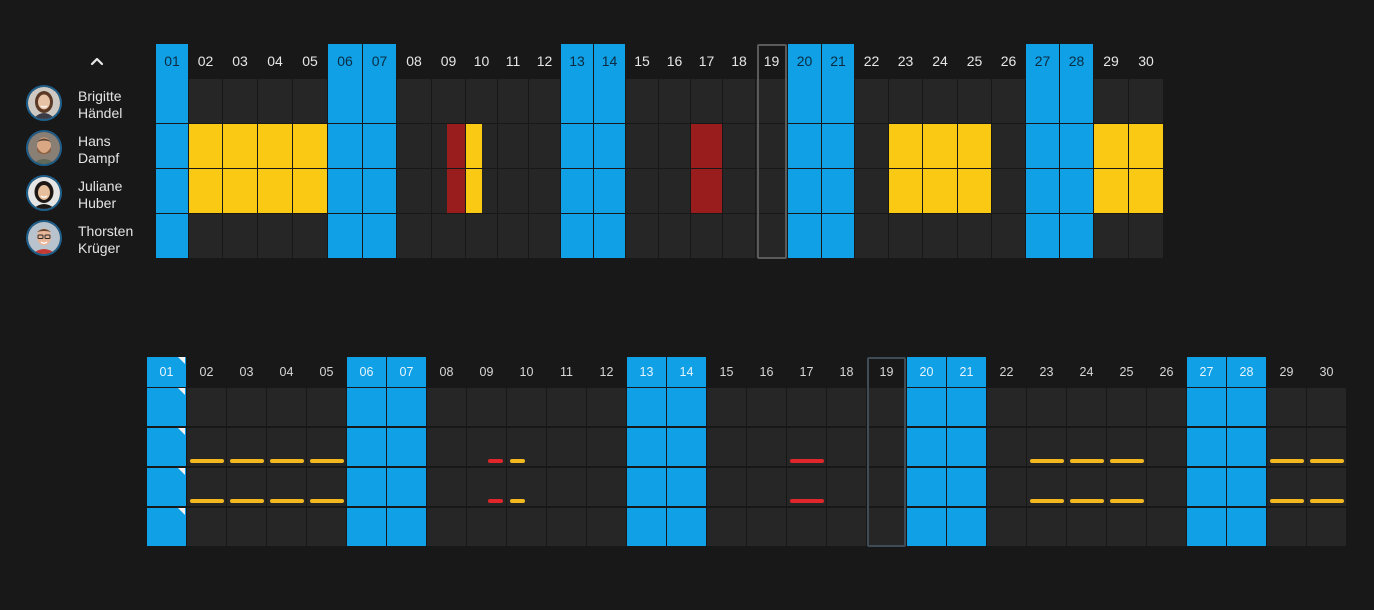 This screenshot has height=610, width=1374. What do you see at coordinates (513, 61) in the screenshot?
I see `day-header-11: 11` at bounding box center [513, 61].